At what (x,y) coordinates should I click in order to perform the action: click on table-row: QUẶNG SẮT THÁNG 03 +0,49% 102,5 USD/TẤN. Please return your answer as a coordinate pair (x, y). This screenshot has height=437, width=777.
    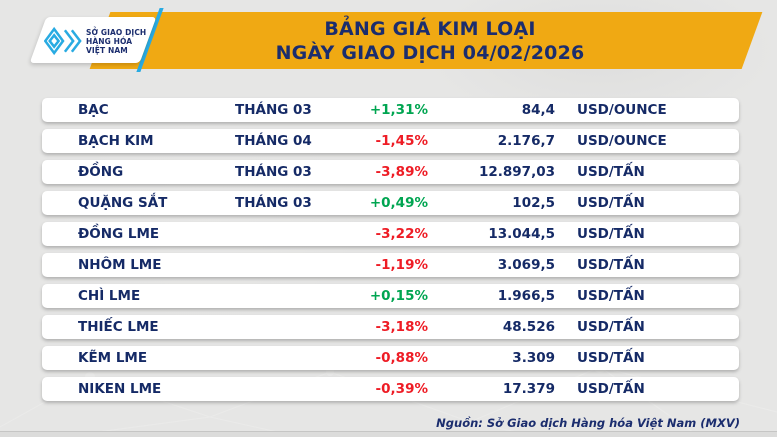
    Looking at the image, I should click on (390, 203).